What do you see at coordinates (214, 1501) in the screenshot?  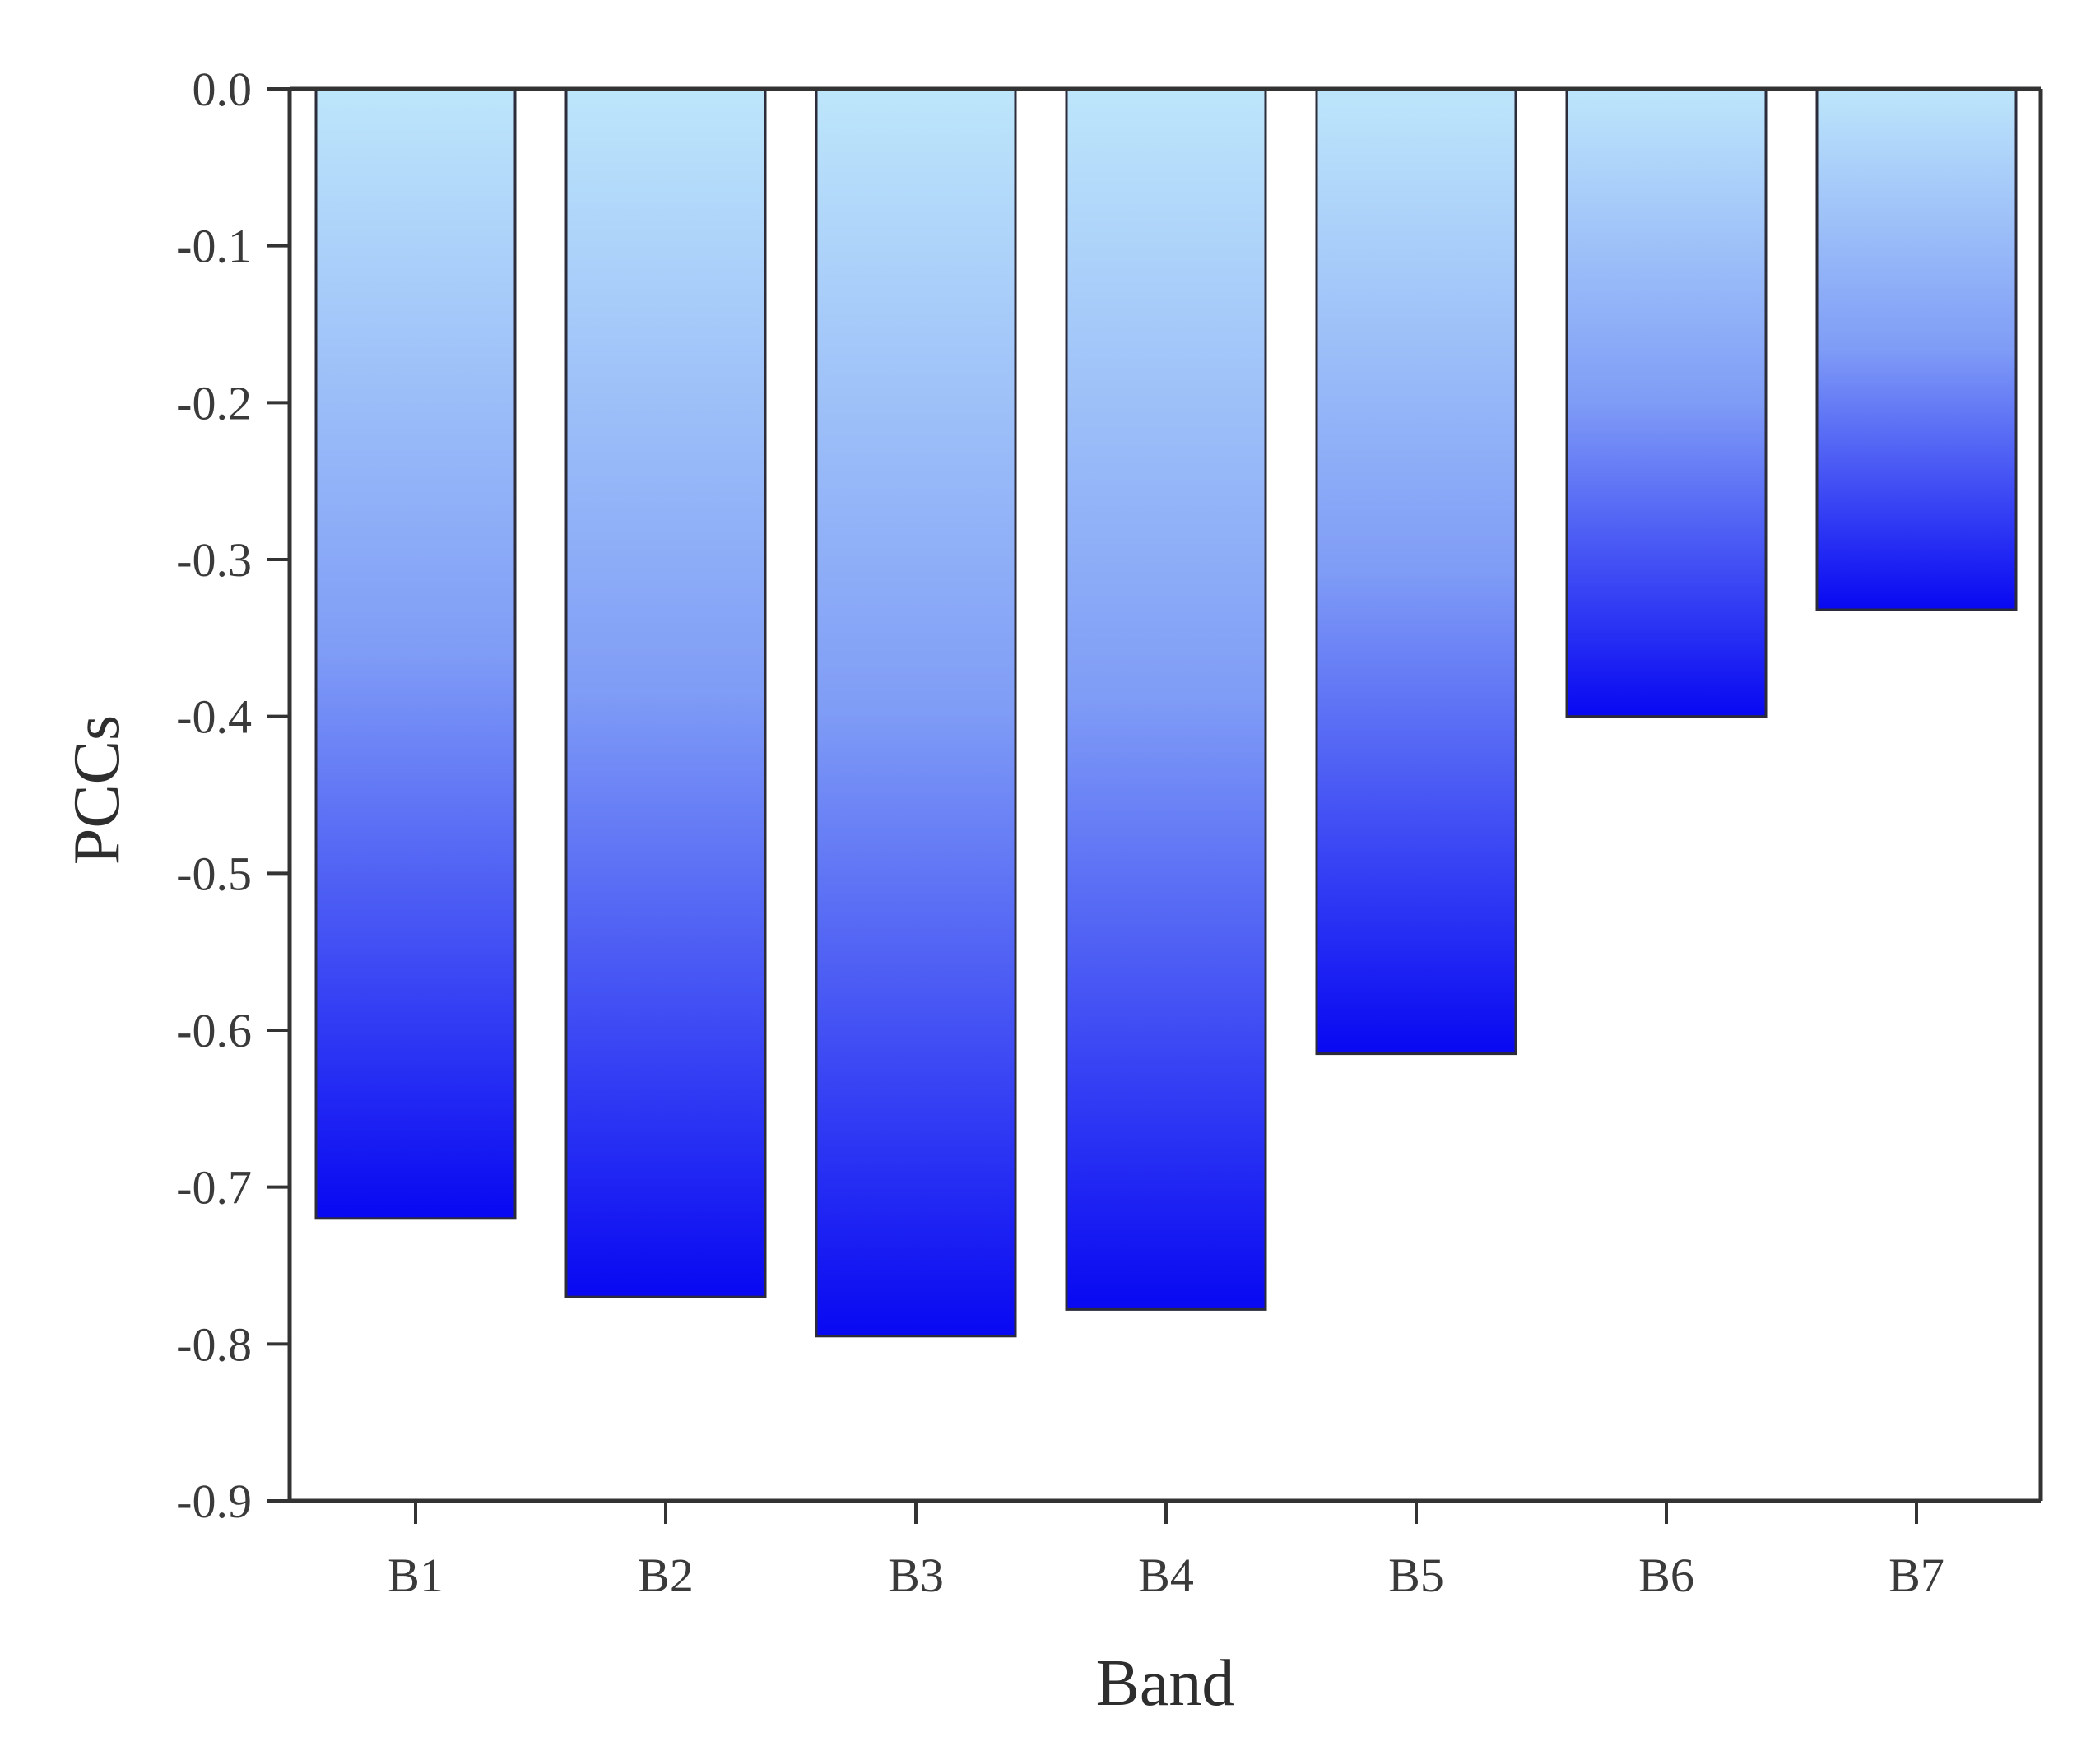 I see `y-tick-label: -0.9` at bounding box center [214, 1501].